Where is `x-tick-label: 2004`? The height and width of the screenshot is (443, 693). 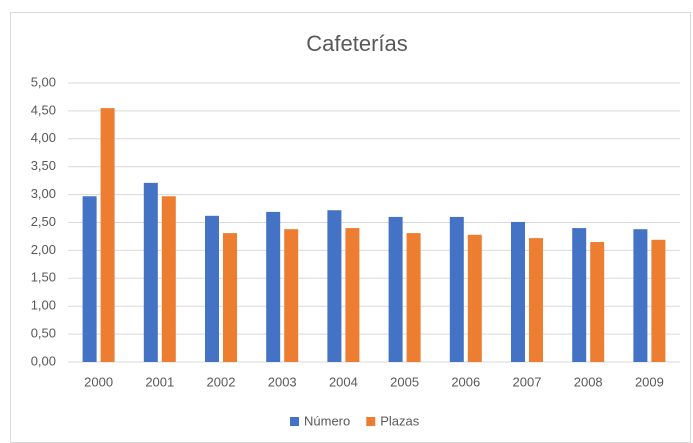 x-tick-label: 2004 is located at coordinates (343, 381).